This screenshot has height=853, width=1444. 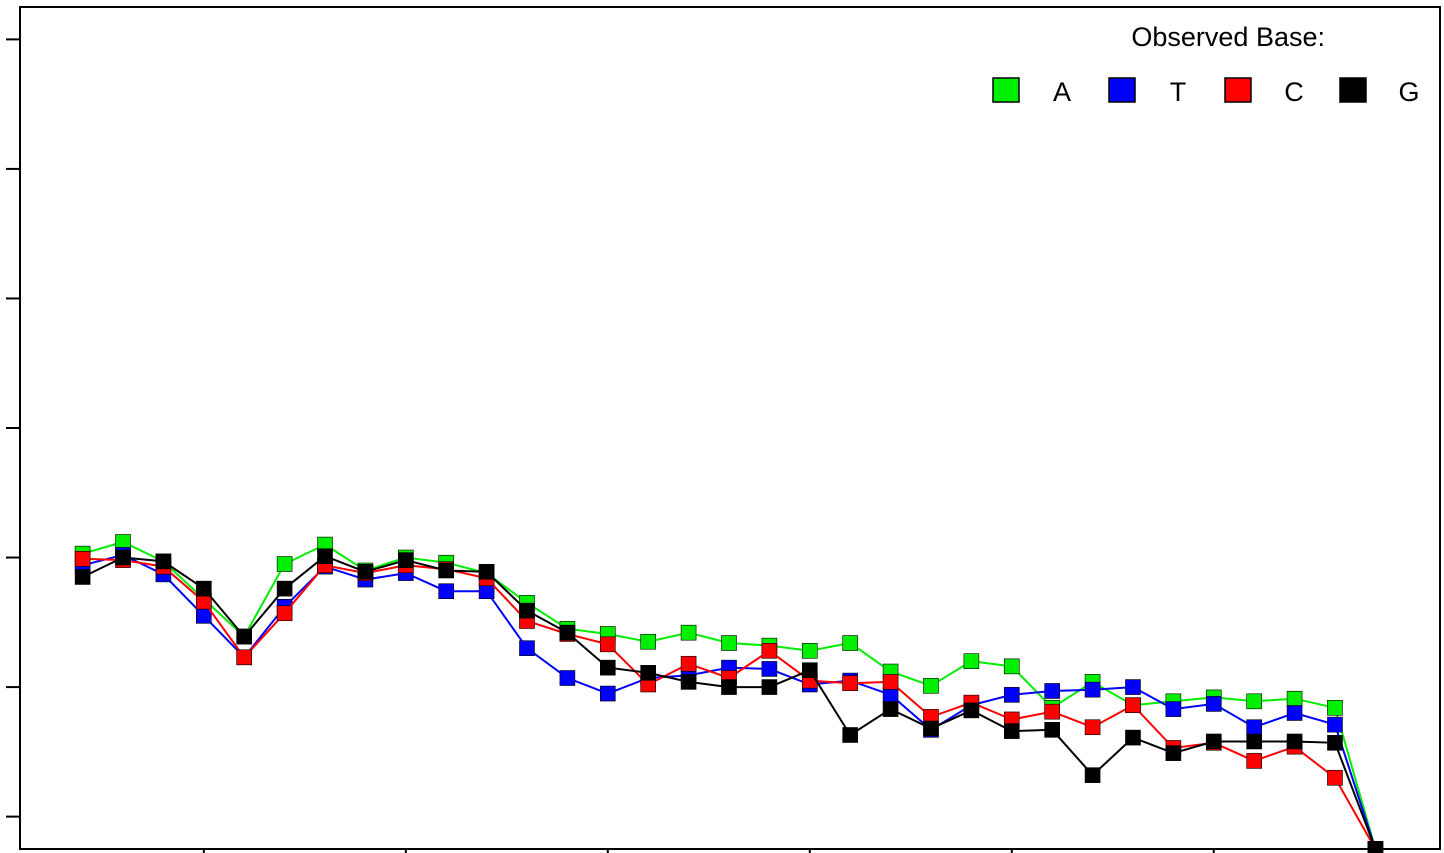 What do you see at coordinates (1178, 92) in the screenshot?
I see `legend-label-T: T` at bounding box center [1178, 92].